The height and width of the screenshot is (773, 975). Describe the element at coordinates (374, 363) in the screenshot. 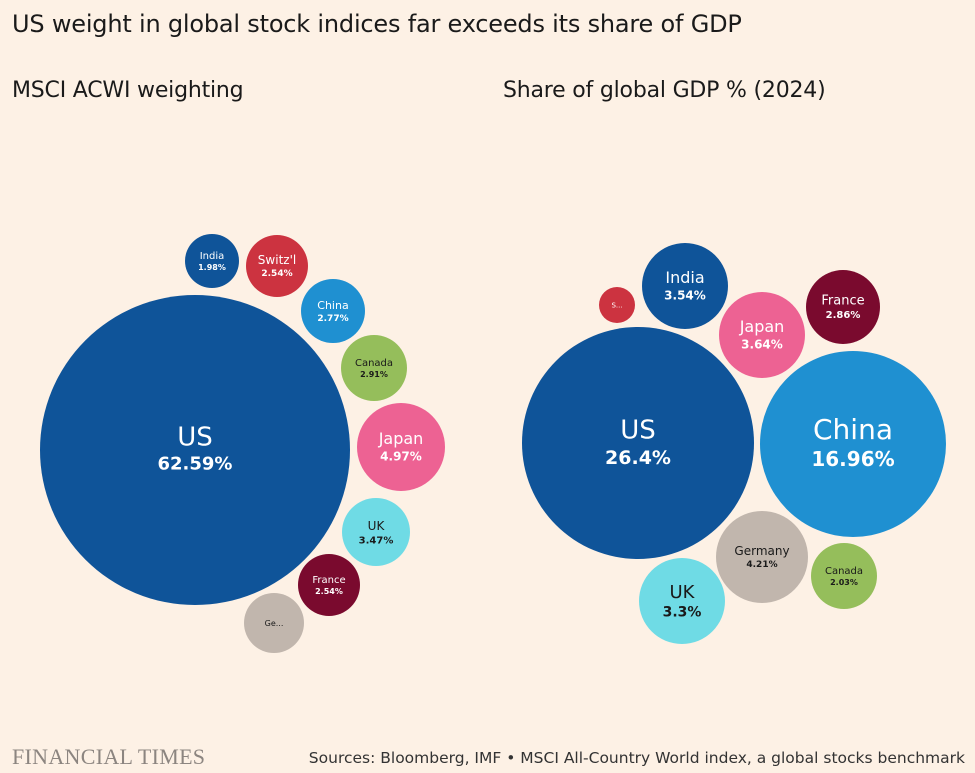

I see `acwi-canada-label: Canada` at that location.